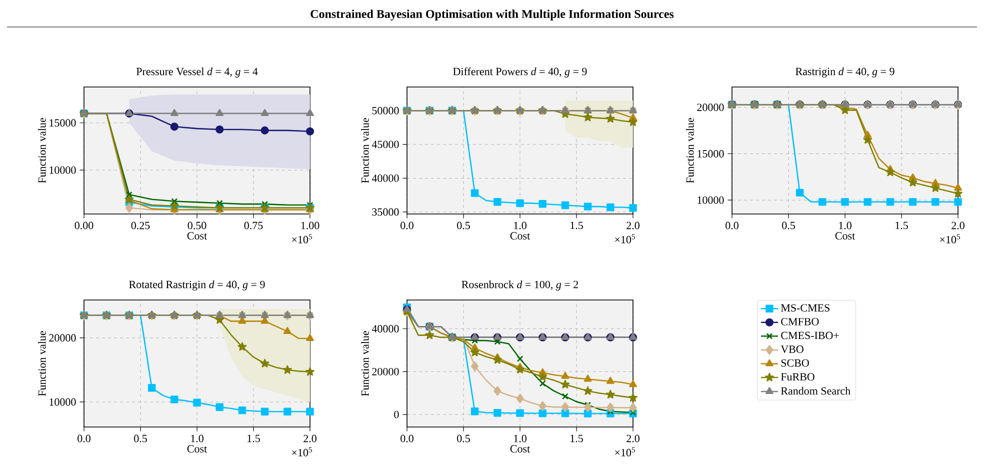 The width and height of the screenshot is (984, 474). I want to click on x-tick-label: 1.00, so click(310, 226).